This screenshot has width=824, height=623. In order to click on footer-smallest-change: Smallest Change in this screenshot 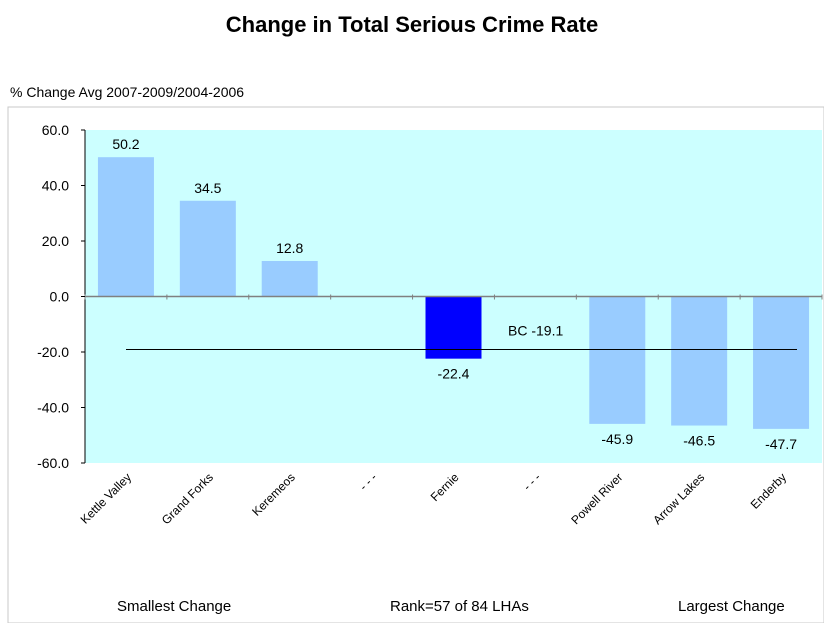, I will do `click(174, 606)`.